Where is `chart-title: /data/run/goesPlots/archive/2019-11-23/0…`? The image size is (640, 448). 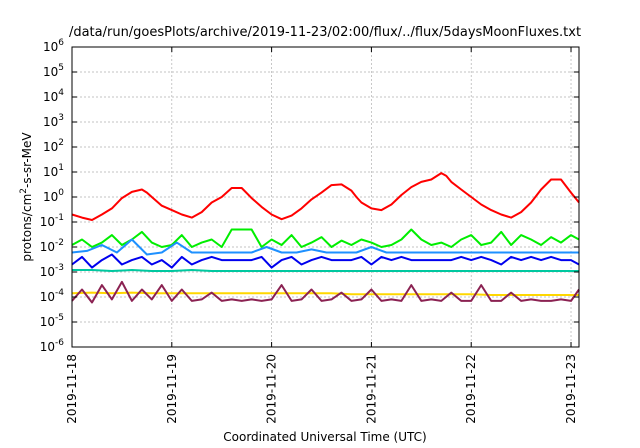 chart-title: /data/run/goesPlots/archive/2019-11-23/0… is located at coordinates (325, 32).